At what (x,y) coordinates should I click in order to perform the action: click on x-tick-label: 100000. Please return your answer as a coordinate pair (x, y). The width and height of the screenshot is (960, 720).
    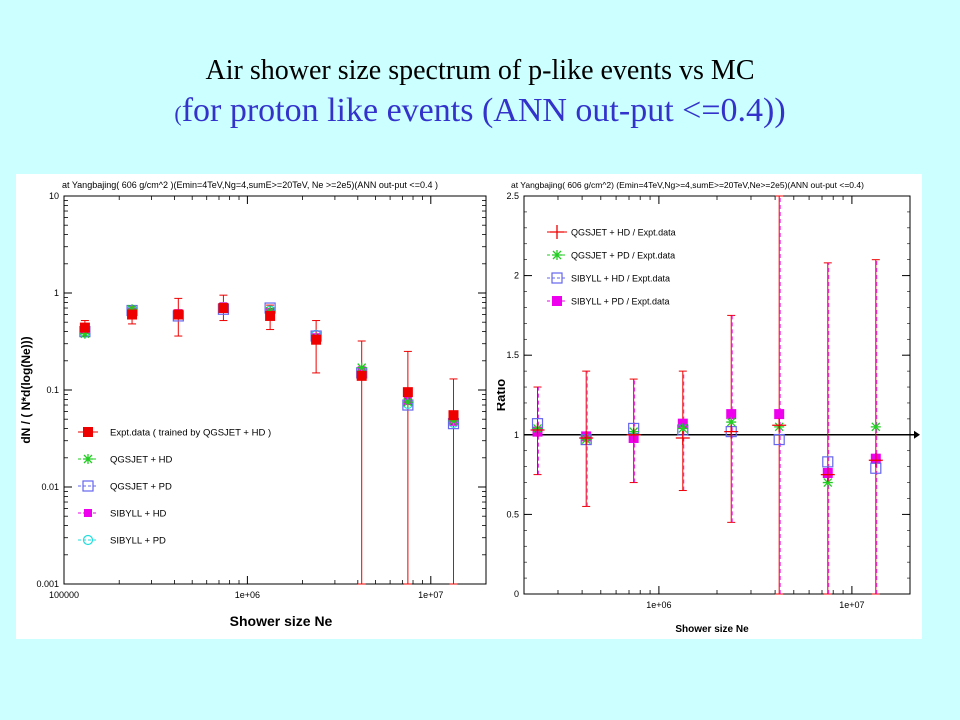
    Looking at the image, I should click on (64, 595).